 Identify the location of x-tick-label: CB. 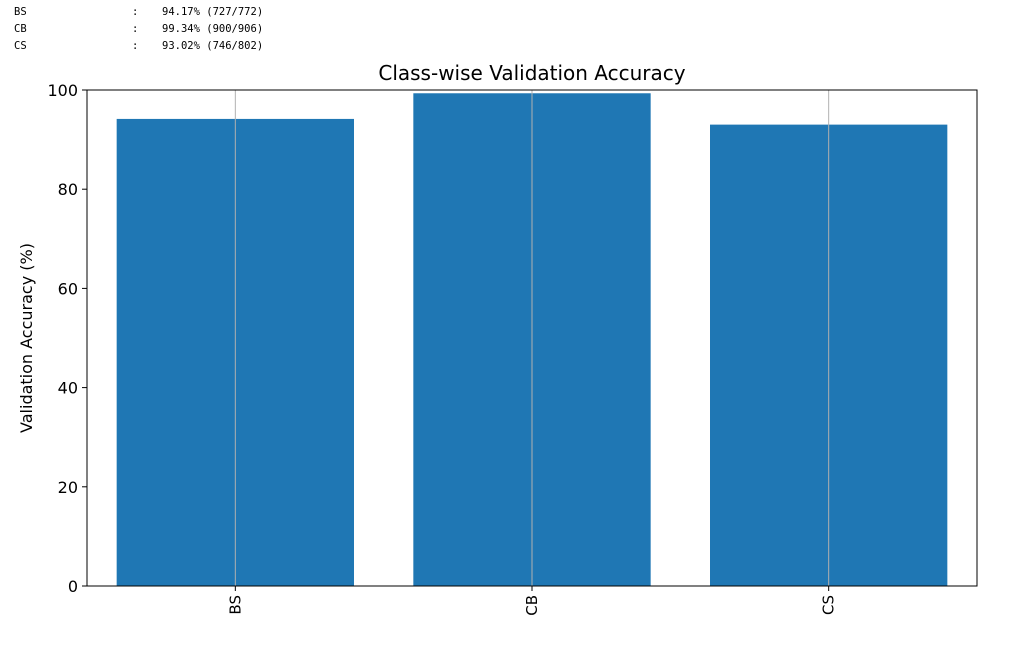
(532, 605).